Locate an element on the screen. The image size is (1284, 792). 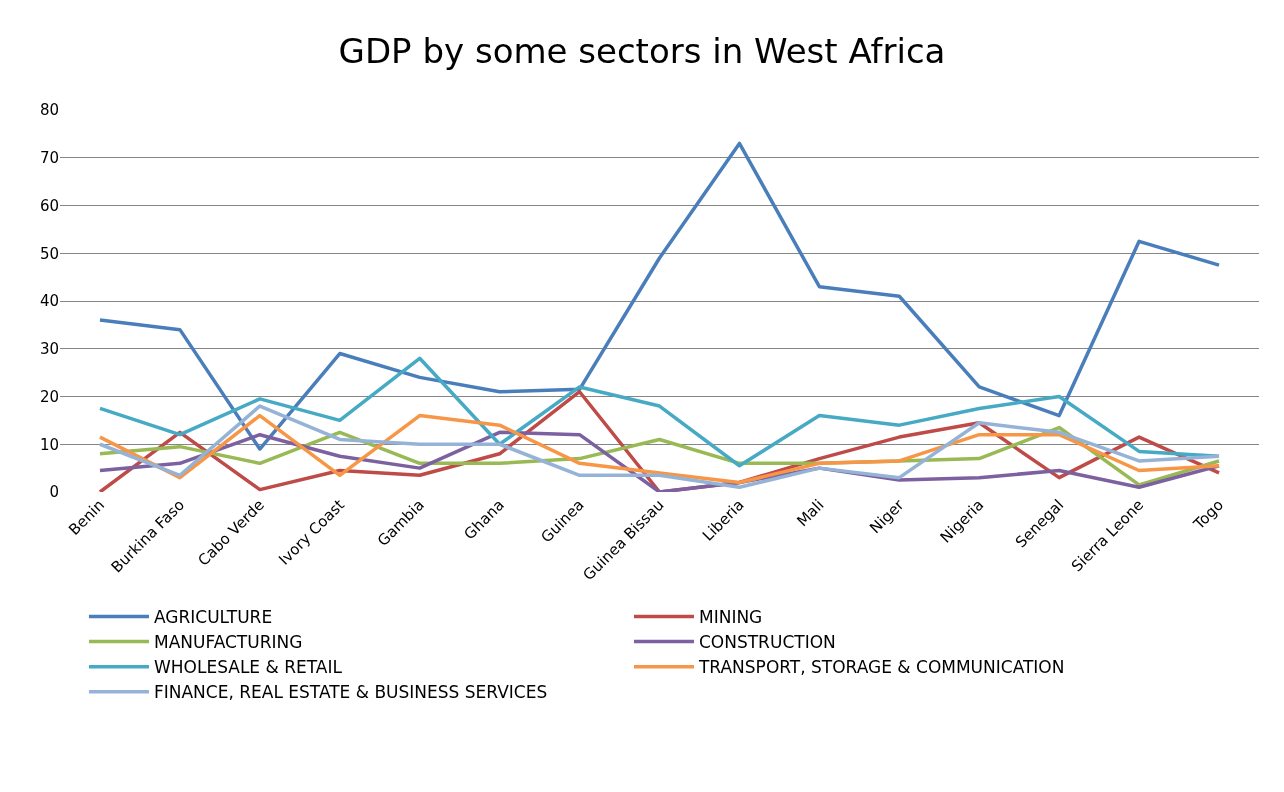
y-tick-label: 80 is located at coordinates (49, 110).